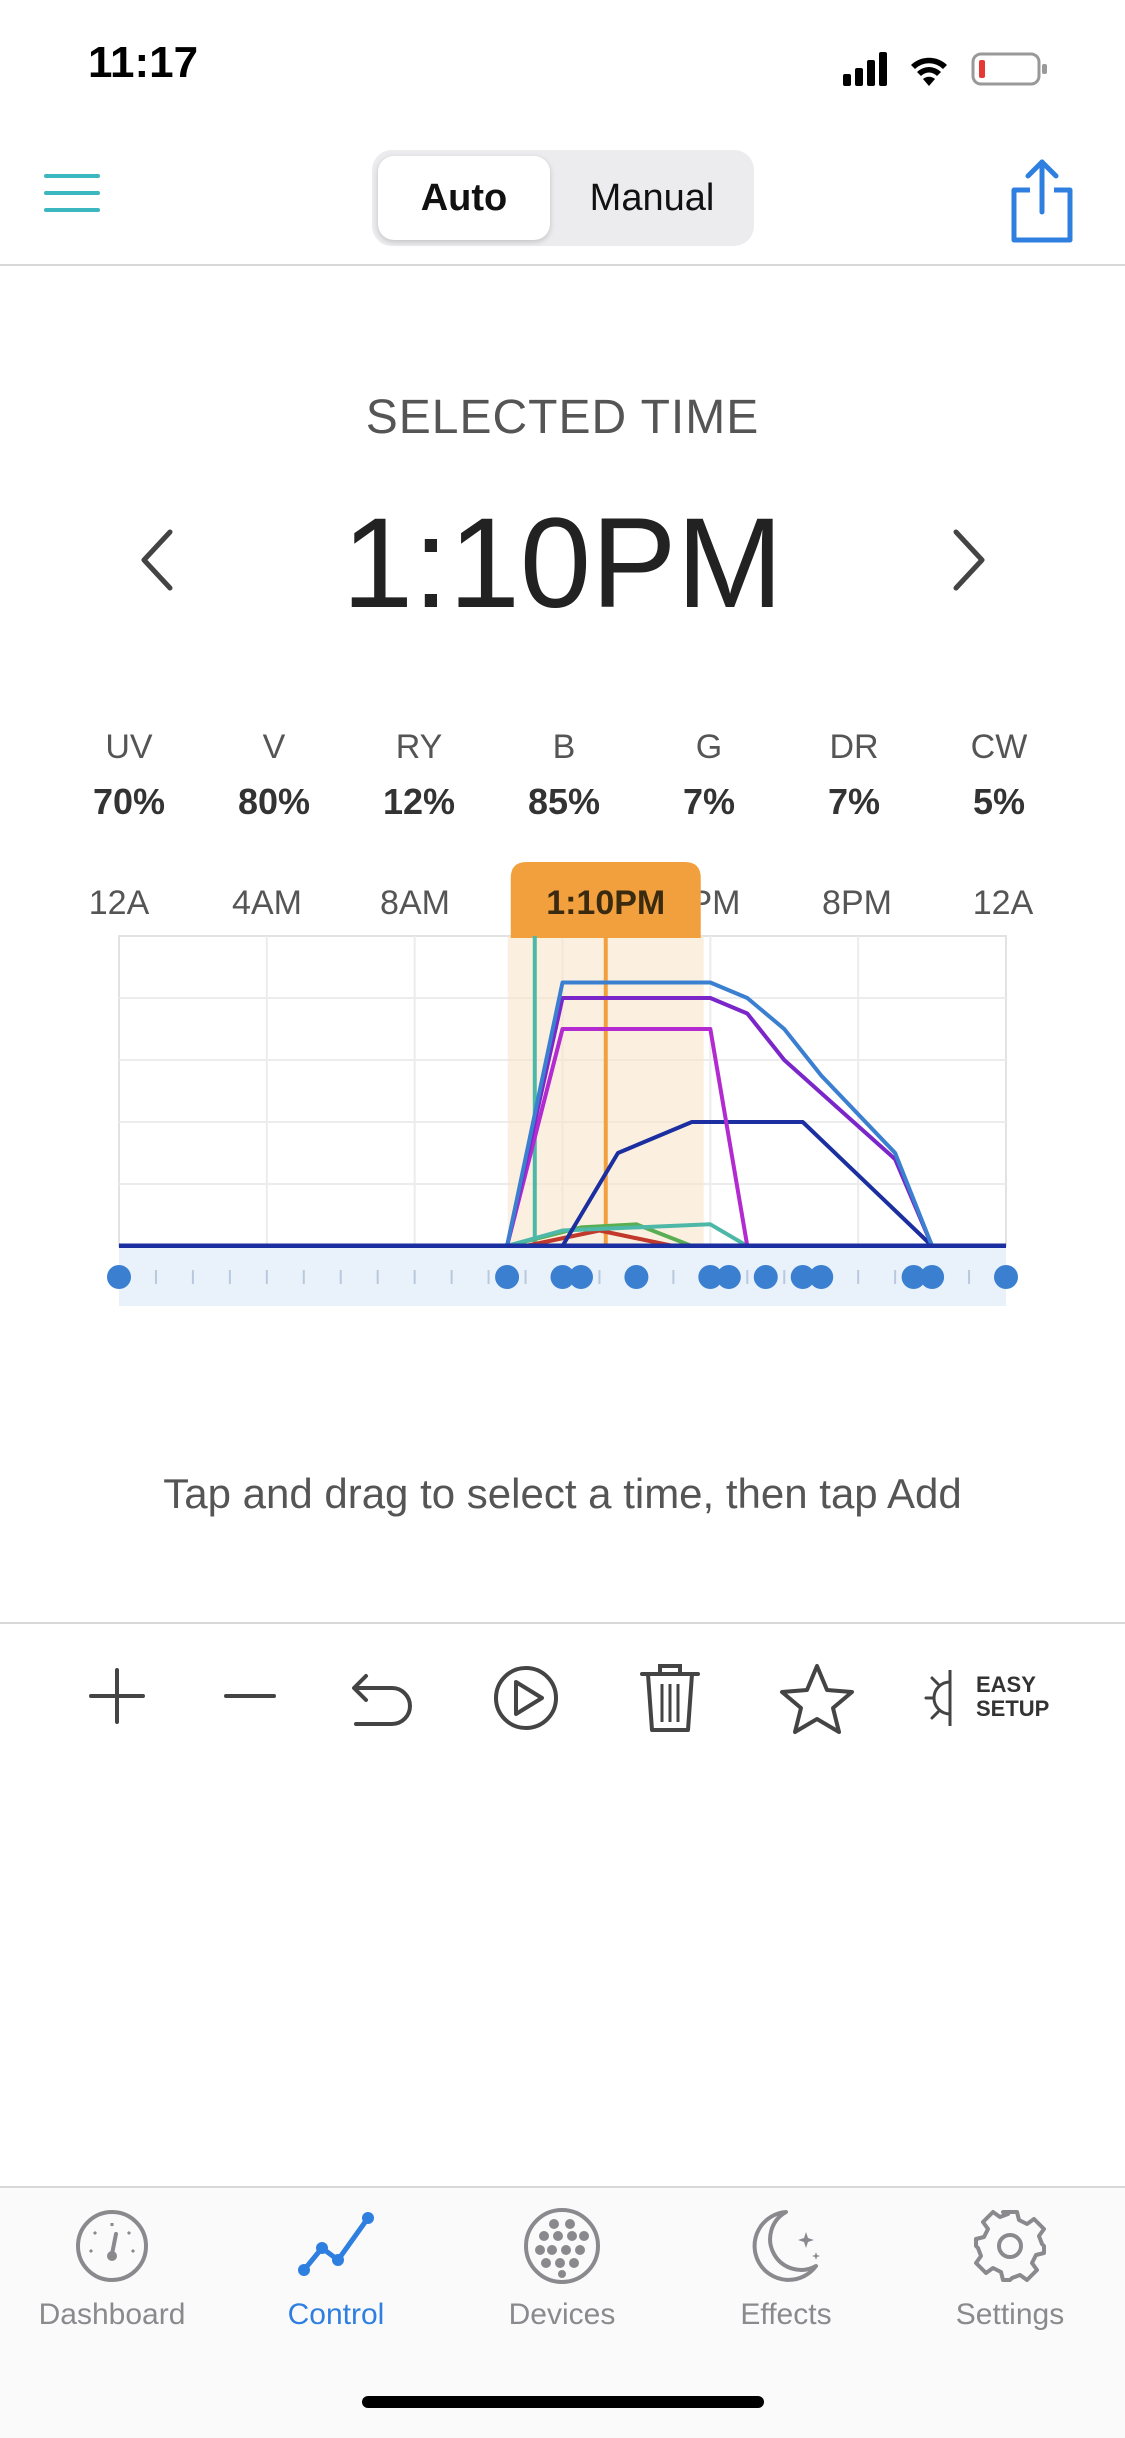  I want to click on channel-name: RY, so click(419, 747).